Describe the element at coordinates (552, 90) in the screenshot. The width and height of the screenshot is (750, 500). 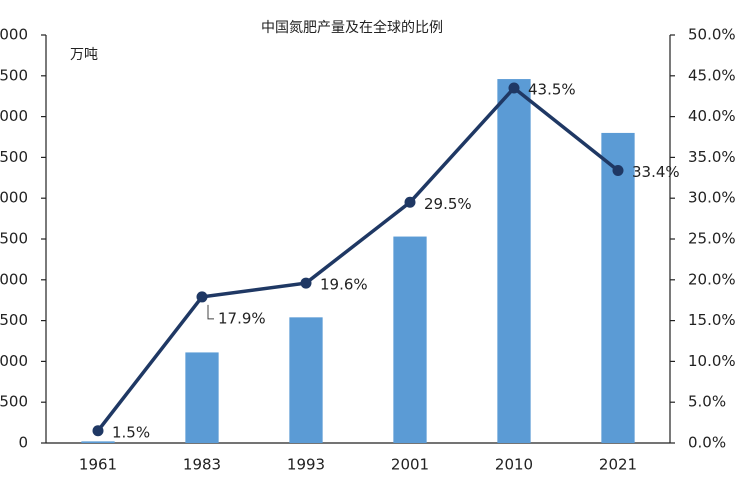
I see `data-label: 43.5%` at that location.